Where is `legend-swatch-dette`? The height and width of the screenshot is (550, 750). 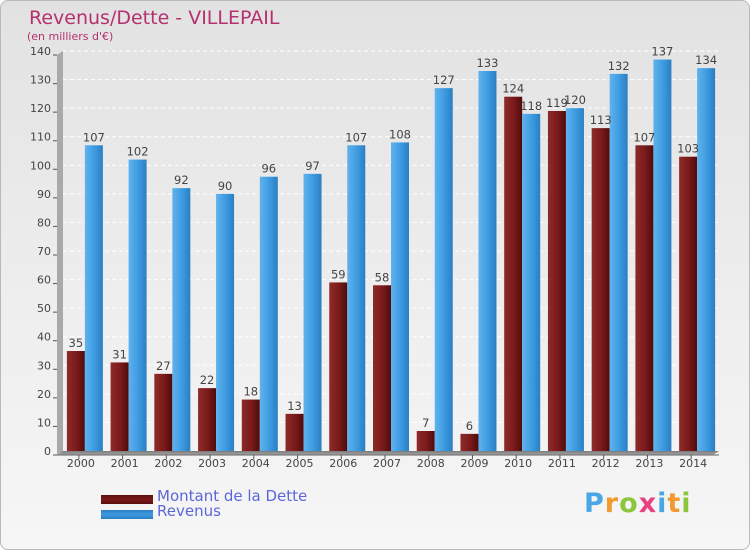
legend-swatch-dette is located at coordinates (127, 499).